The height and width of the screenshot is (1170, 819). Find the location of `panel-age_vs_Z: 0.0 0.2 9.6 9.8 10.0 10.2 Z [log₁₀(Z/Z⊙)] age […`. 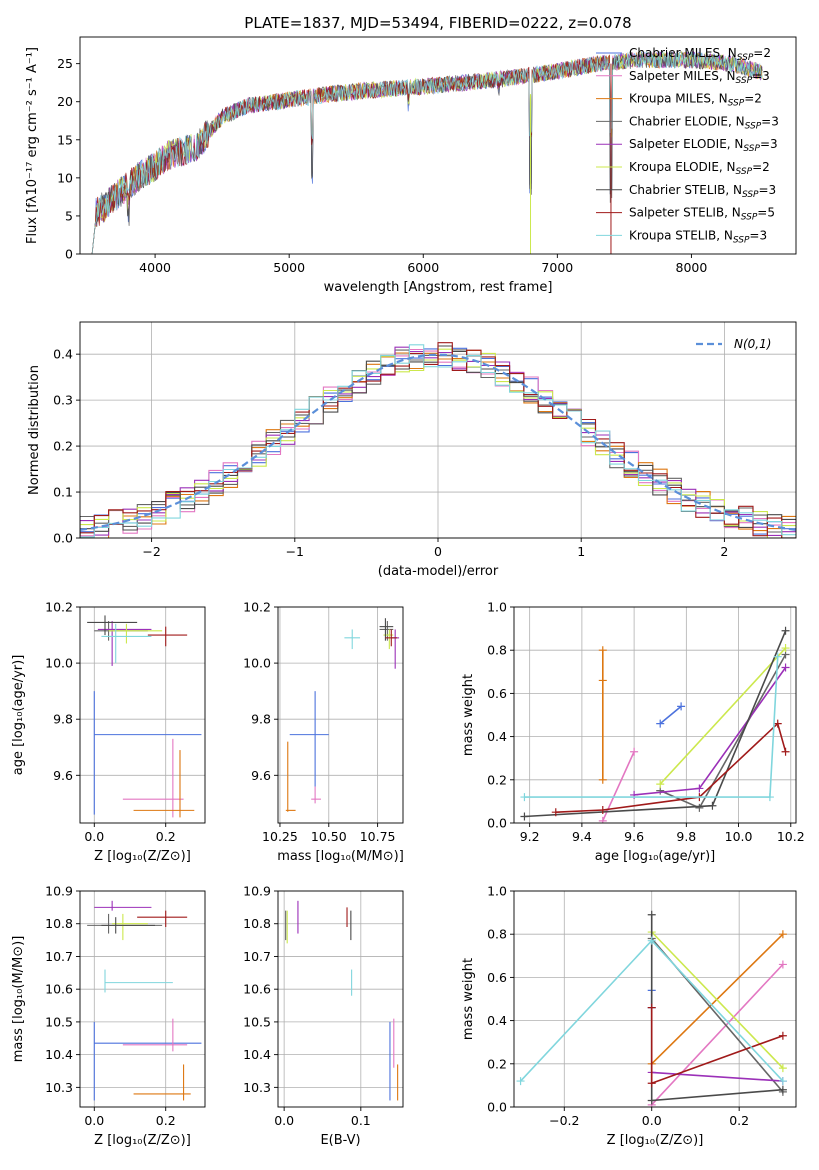

panel-age_vs_Z: 0.0 0.2 9.6 9.8 10.0 10.2 Z [log₁₀(Z/Z⊙)] age [… is located at coordinates (108, 732).